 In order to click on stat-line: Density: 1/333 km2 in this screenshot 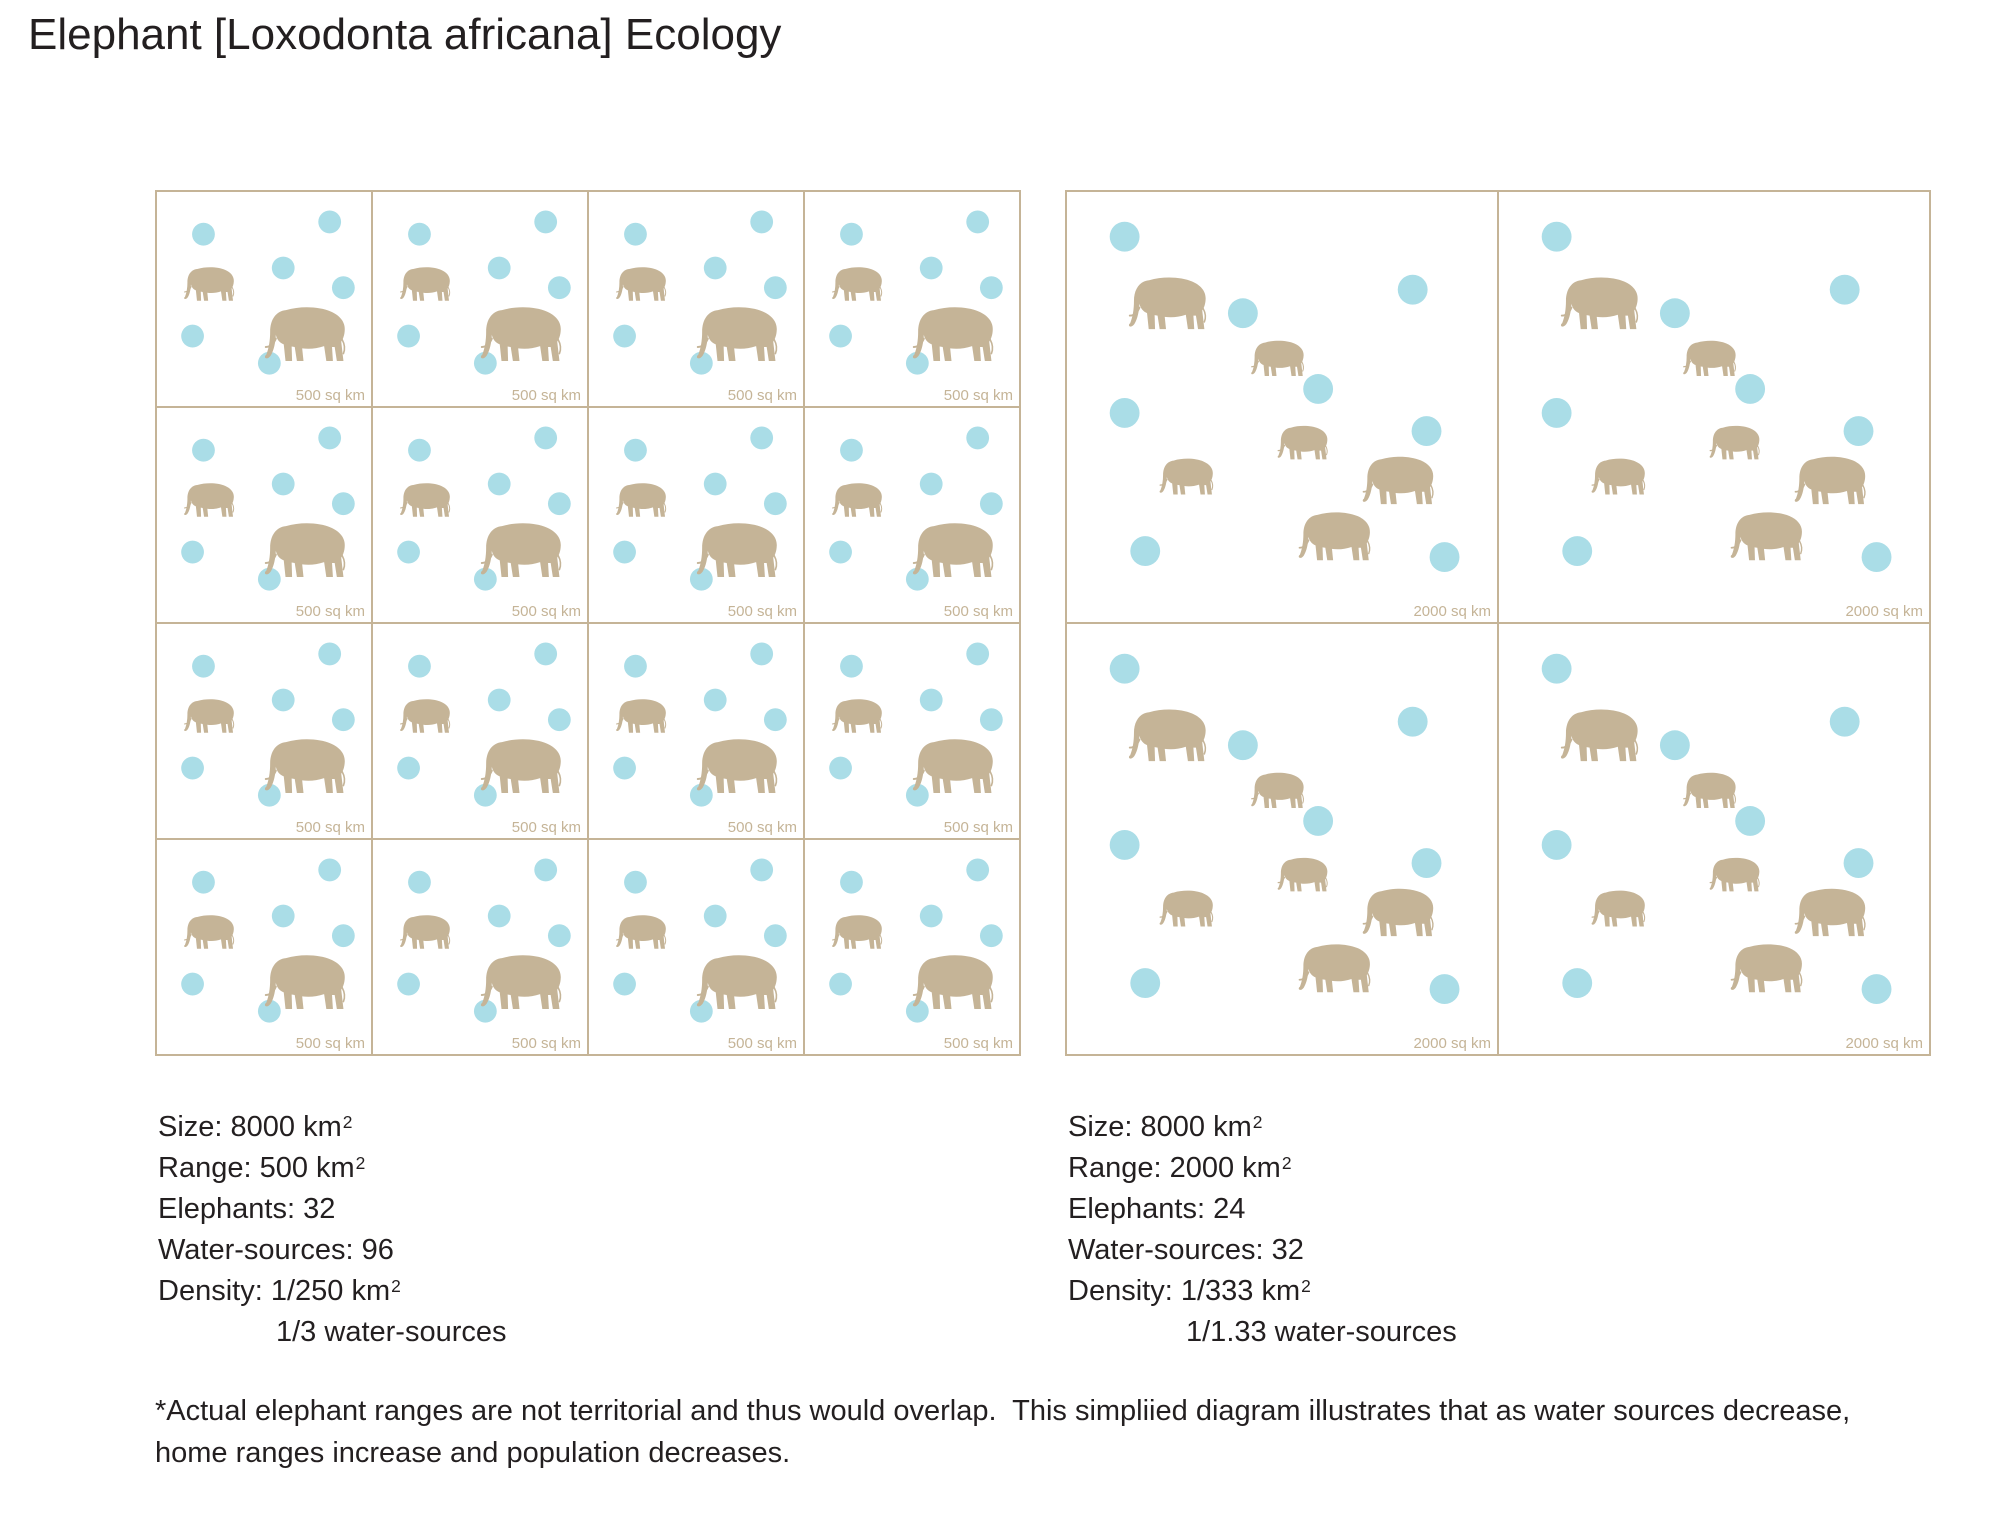, I will do `click(1263, 1292)`.